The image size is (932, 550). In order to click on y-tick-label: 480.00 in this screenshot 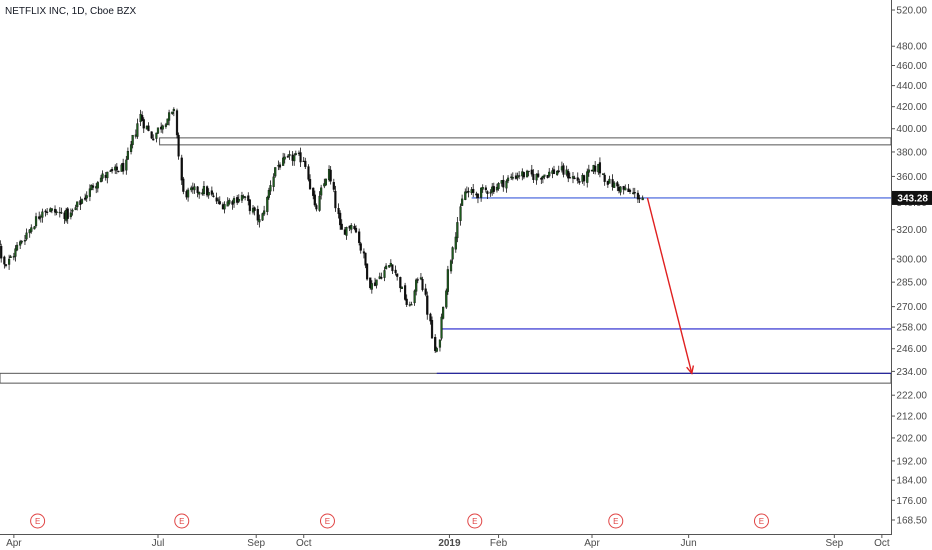, I will do `click(911, 47)`.